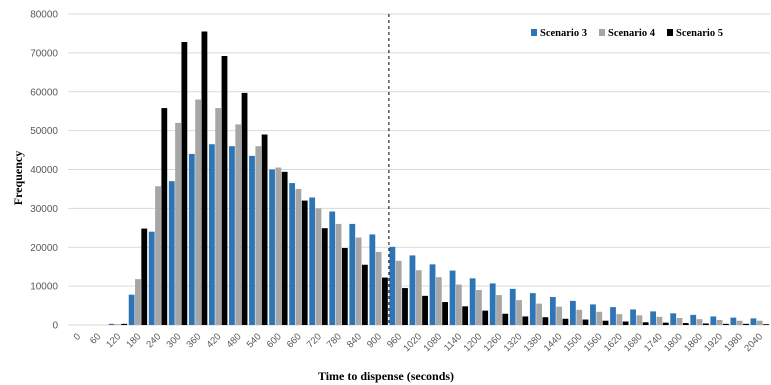 This screenshot has height=385, width=771. What do you see at coordinates (44, 209) in the screenshot?
I see `y-tick-label: 30000` at bounding box center [44, 209].